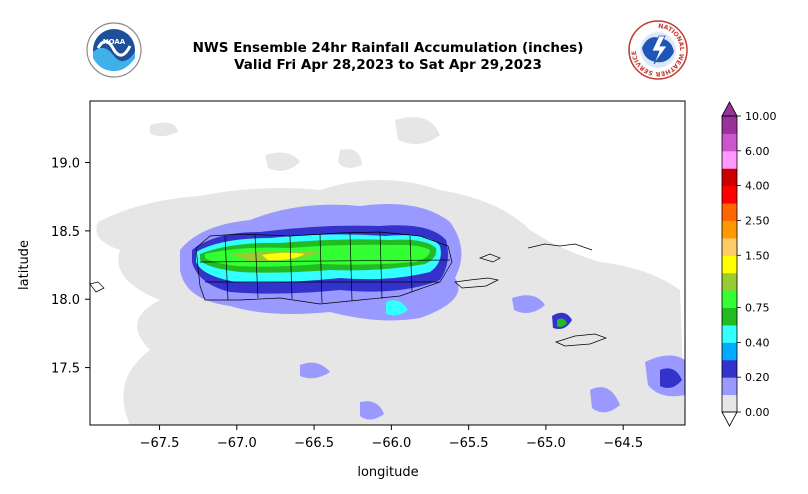 This screenshot has width=808, height=494. Describe the element at coordinates (114, 50) in the screenshot. I see `noaa-logo-icon: NOAA` at that location.